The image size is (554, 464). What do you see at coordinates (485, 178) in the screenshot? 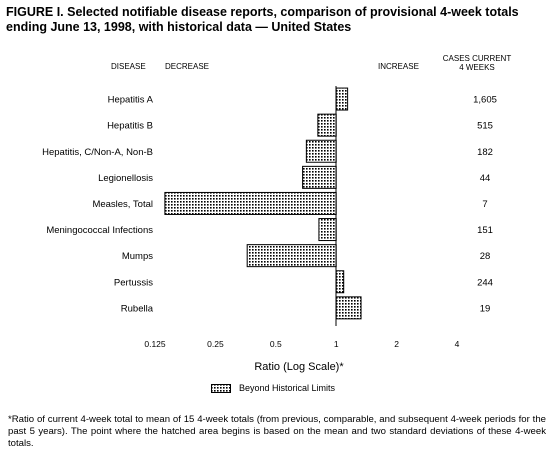
I see `cases-count: 44` at bounding box center [485, 178].